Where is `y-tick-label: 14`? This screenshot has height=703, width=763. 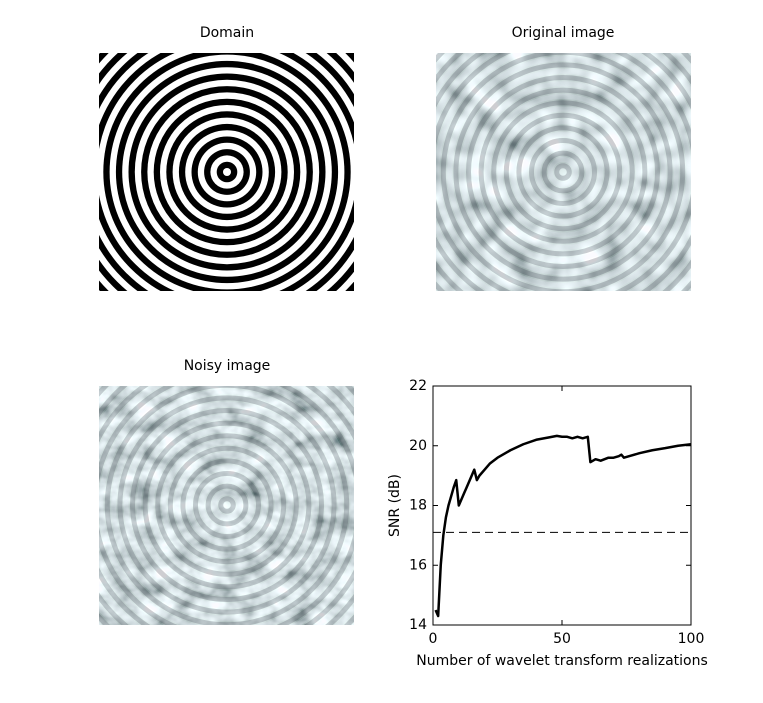
y-tick-label: 14 is located at coordinates (418, 625).